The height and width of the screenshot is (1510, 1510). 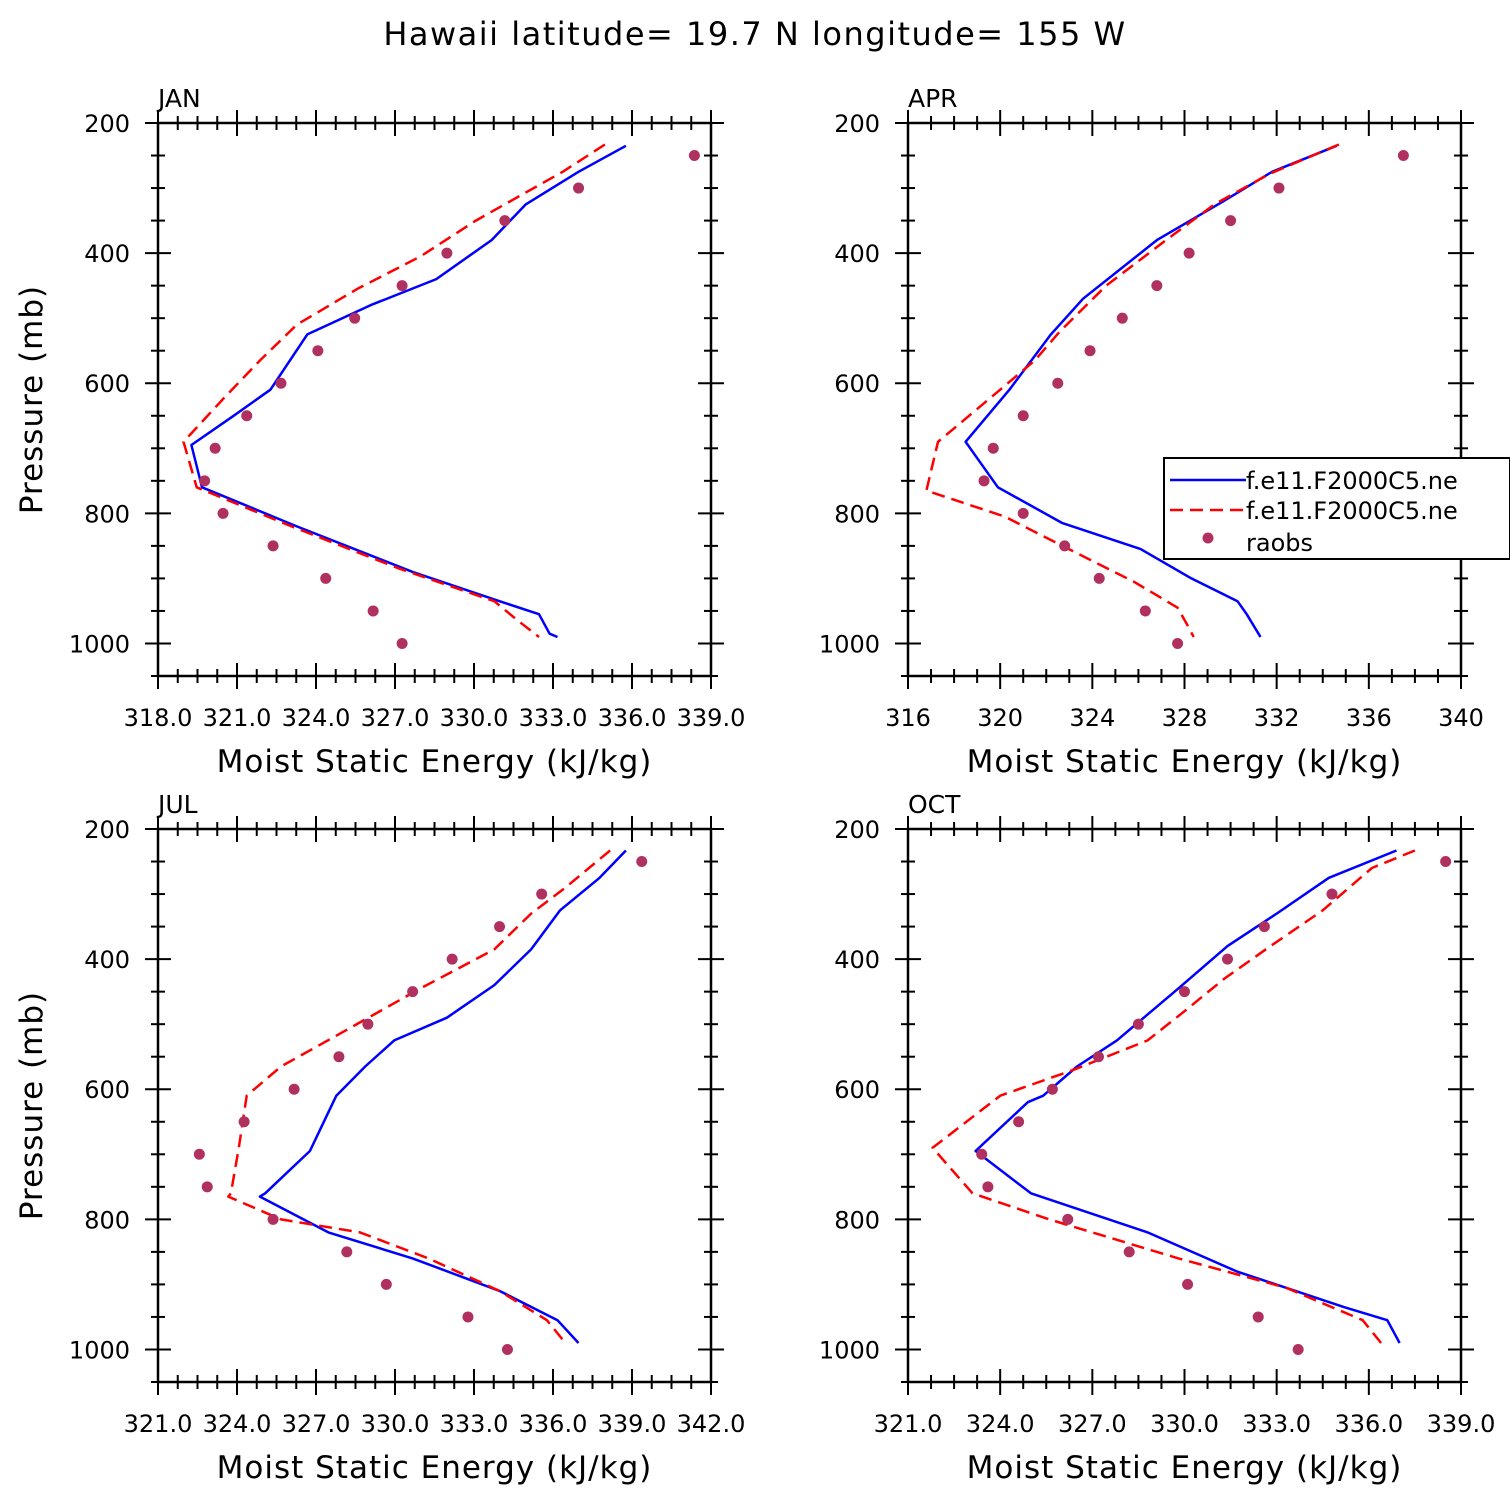 I want to click on x-tick-label: 318.0, so click(x=158, y=718).